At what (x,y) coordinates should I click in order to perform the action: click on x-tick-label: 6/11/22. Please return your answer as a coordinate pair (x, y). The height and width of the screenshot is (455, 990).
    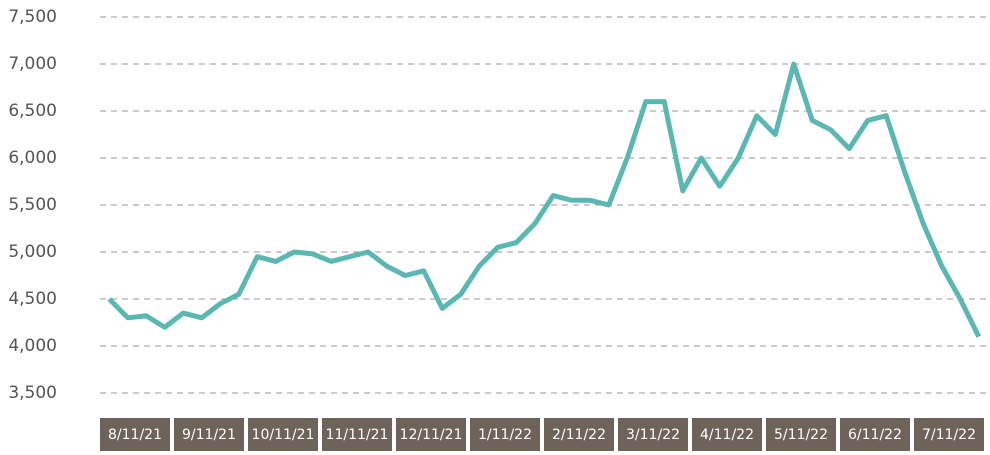
    Looking at the image, I should click on (875, 435).